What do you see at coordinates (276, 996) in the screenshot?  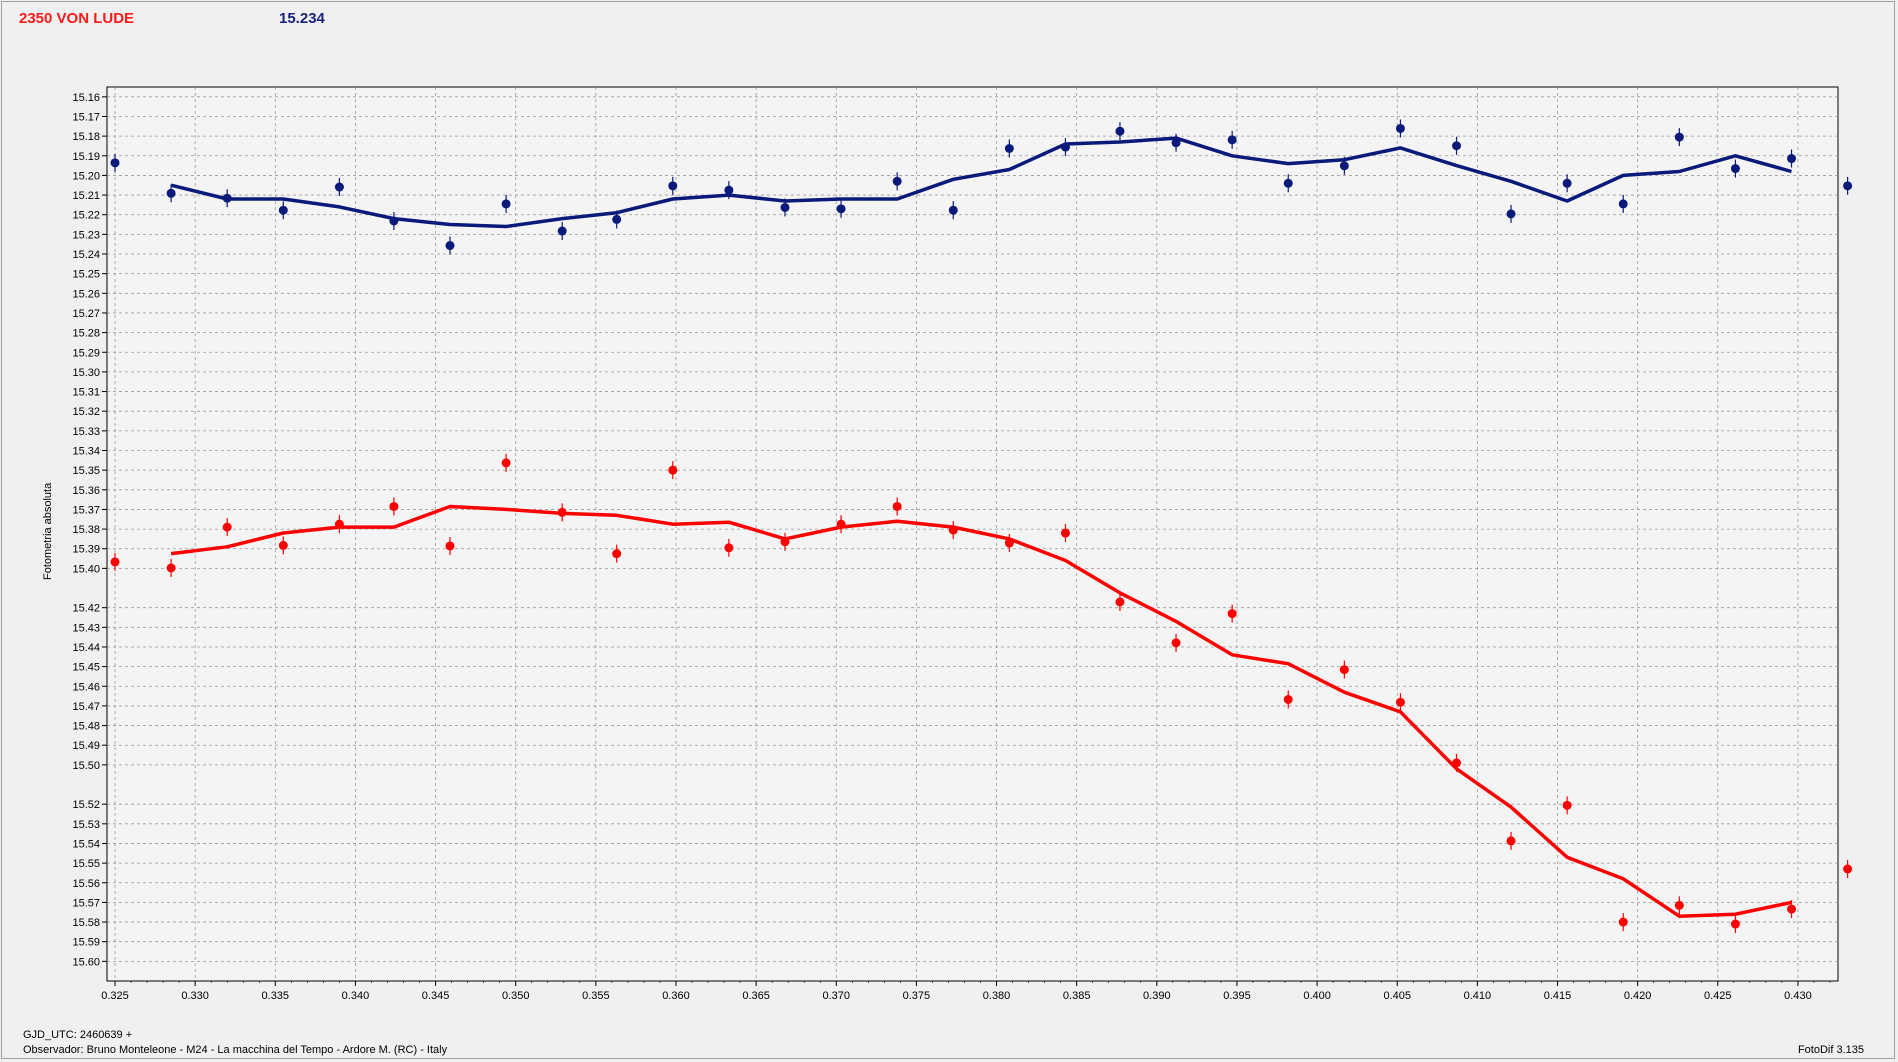 I see `x-tick-label: 0.335` at bounding box center [276, 996].